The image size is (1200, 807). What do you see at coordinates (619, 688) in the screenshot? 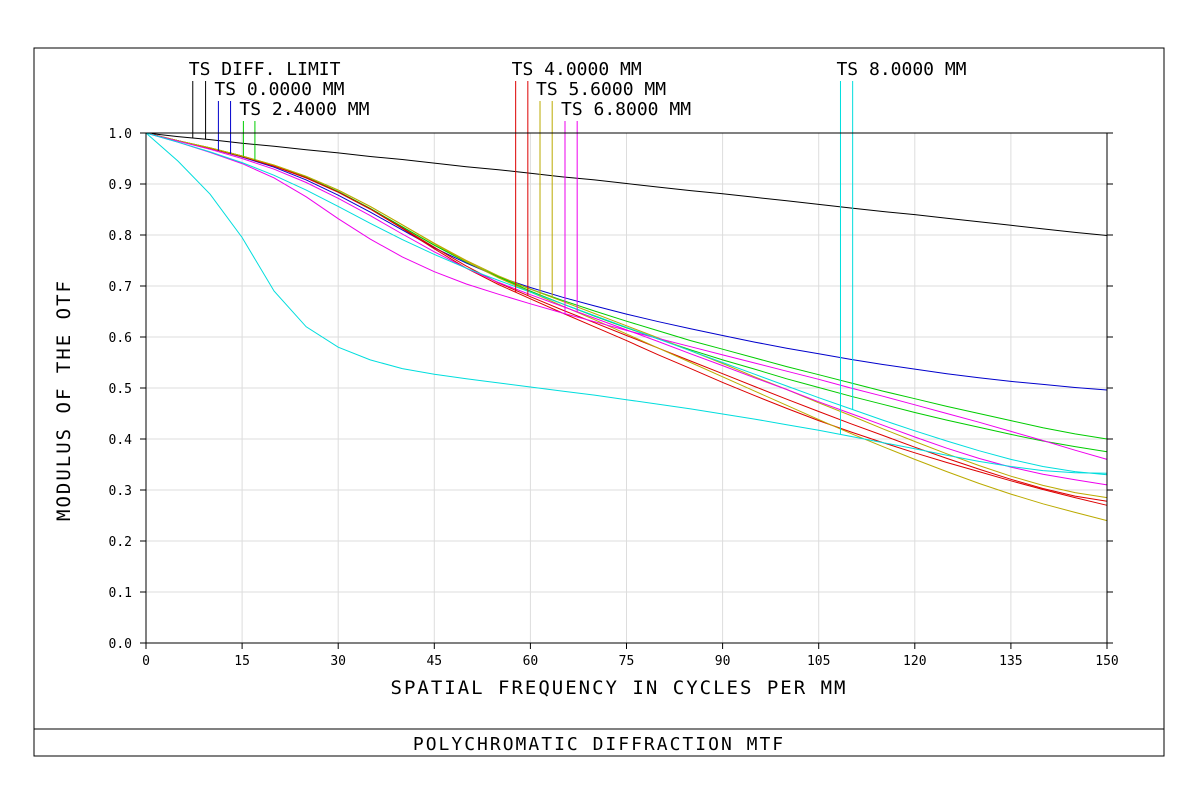
I see `x-axis-title: SPATIAL FREQUENCY IN CYCLES PER MM` at bounding box center [619, 688].